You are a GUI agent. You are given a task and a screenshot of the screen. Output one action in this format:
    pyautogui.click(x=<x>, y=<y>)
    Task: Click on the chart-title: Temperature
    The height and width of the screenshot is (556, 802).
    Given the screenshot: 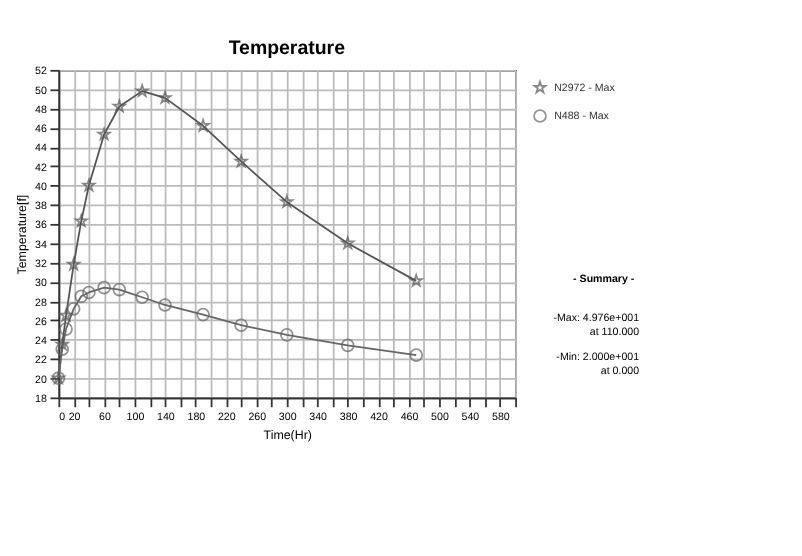 What is the action you would take?
    pyautogui.click(x=287, y=48)
    